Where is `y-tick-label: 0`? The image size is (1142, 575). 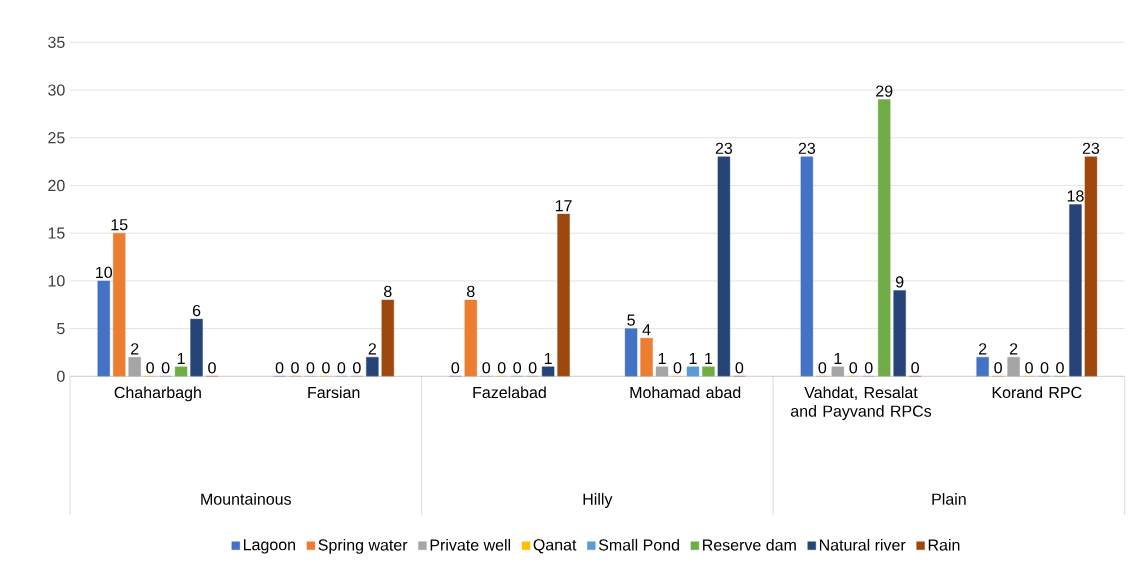
y-tick-label: 0 is located at coordinates (61, 376).